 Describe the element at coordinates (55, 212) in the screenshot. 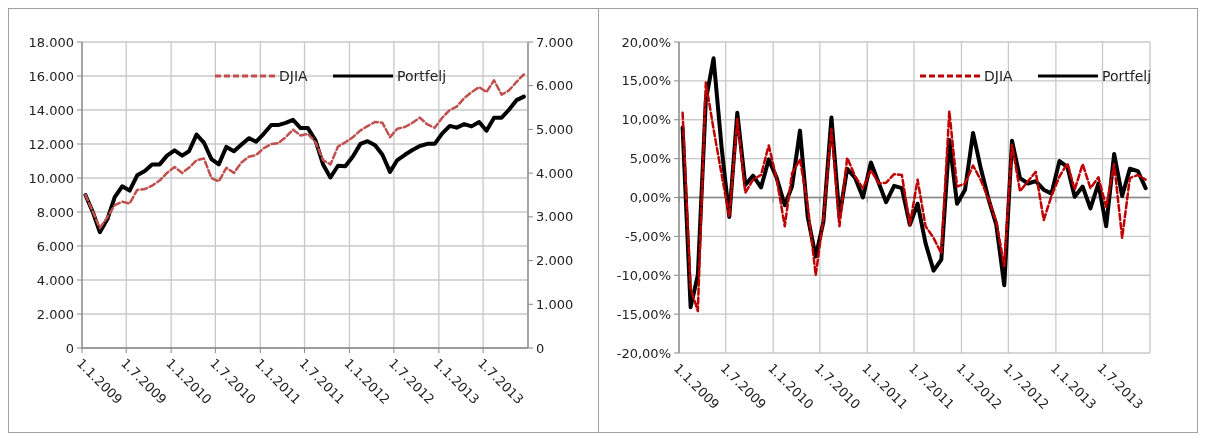

I see `y-tick-label: 8.000` at that location.